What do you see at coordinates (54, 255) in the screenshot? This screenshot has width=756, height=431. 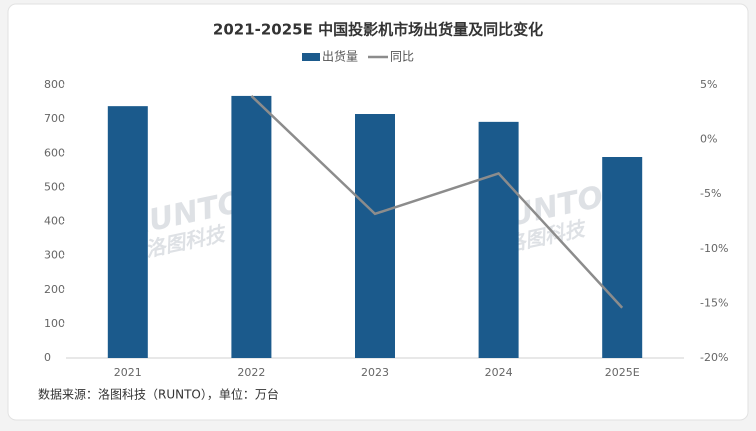 I see `y-tick-label: 300` at bounding box center [54, 255].